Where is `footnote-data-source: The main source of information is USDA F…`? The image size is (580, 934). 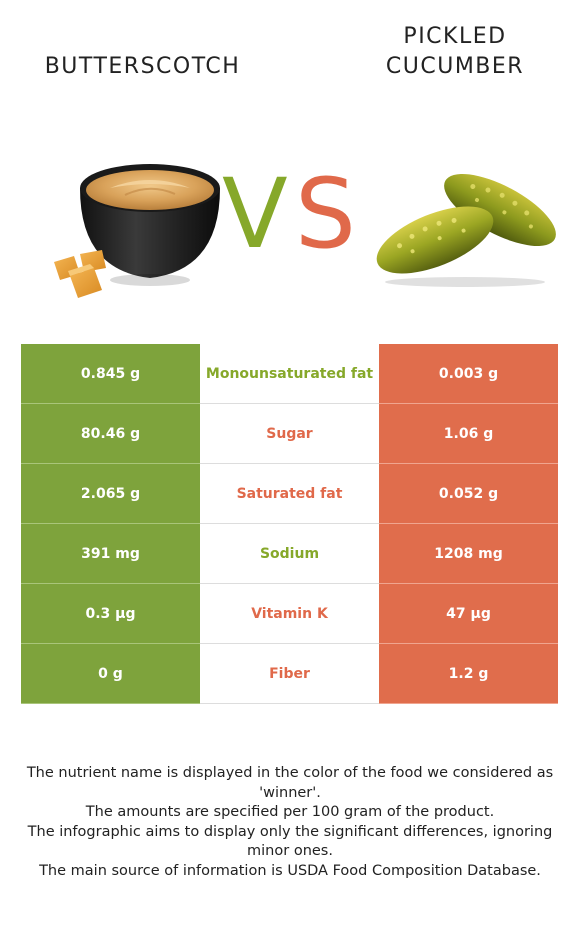
footnote-data-source: The main source of information is USDA F… is located at coordinates (290, 870).